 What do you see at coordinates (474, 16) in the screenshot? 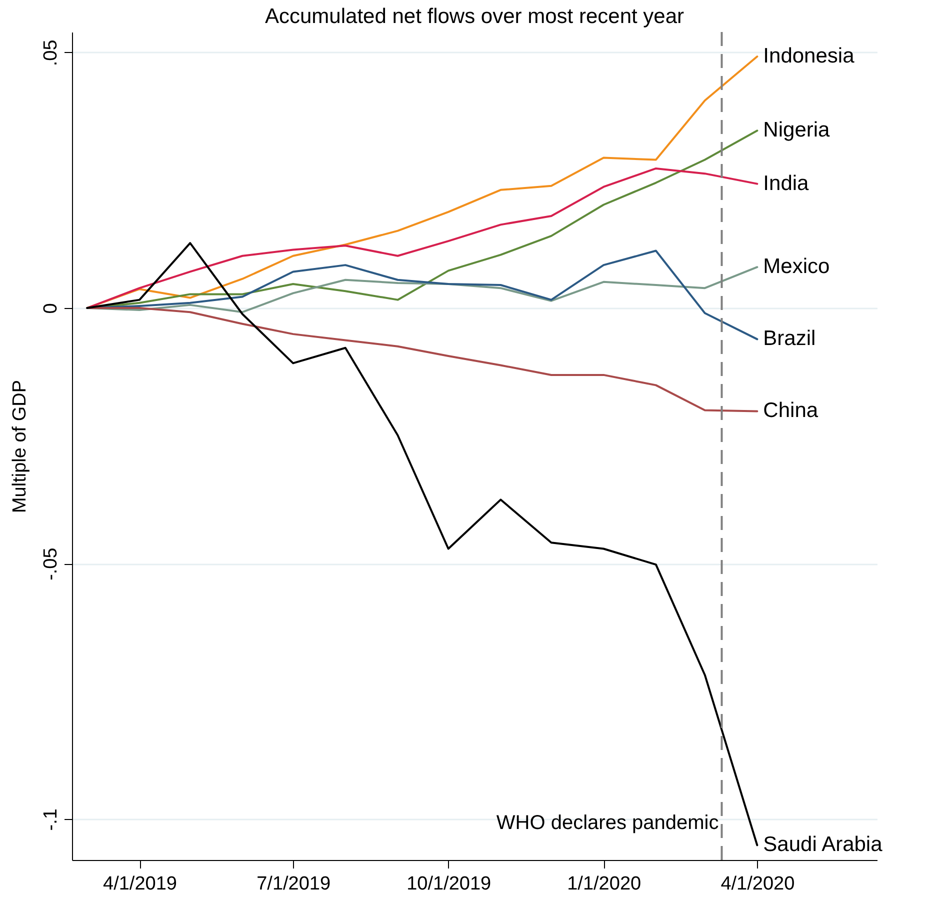
I see `chart-title: Accumulated net flows over most recent year` at bounding box center [474, 16].